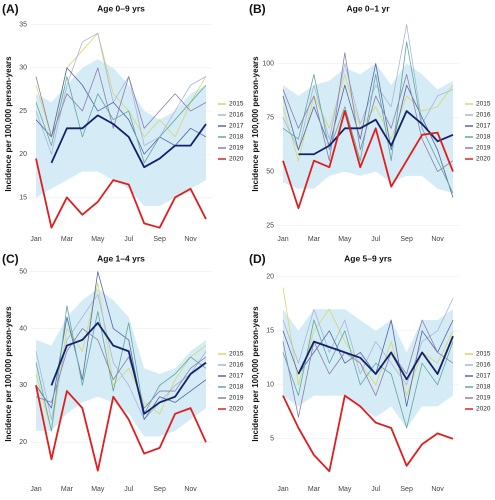 This screenshot has width=495, height=500. What do you see at coordinates (10, 259) in the screenshot?
I see `panel-letter: (C)` at bounding box center [10, 259].